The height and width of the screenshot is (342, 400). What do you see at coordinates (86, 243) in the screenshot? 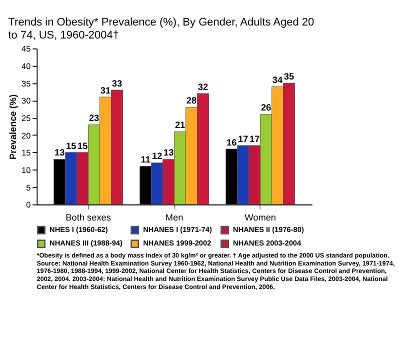
I see `legend-label: NHANES III (1988-94)` at bounding box center [86, 243].